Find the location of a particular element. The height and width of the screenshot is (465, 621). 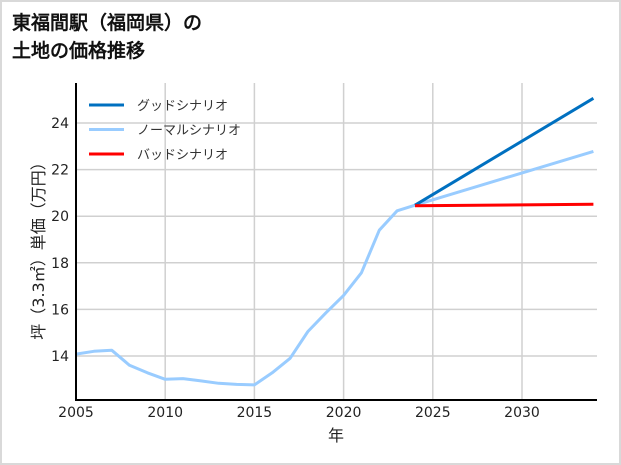

x-tick-label: 2020 is located at coordinates (344, 413).